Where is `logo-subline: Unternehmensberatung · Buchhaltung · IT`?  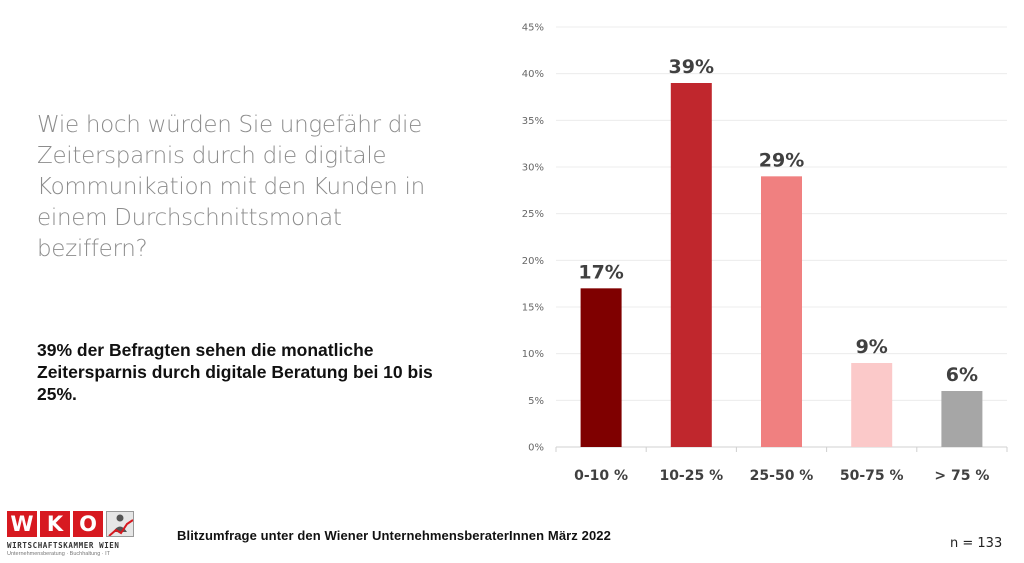 logo-subline: Unternehmensberatung · Buchhaltung · IT is located at coordinates (59, 554).